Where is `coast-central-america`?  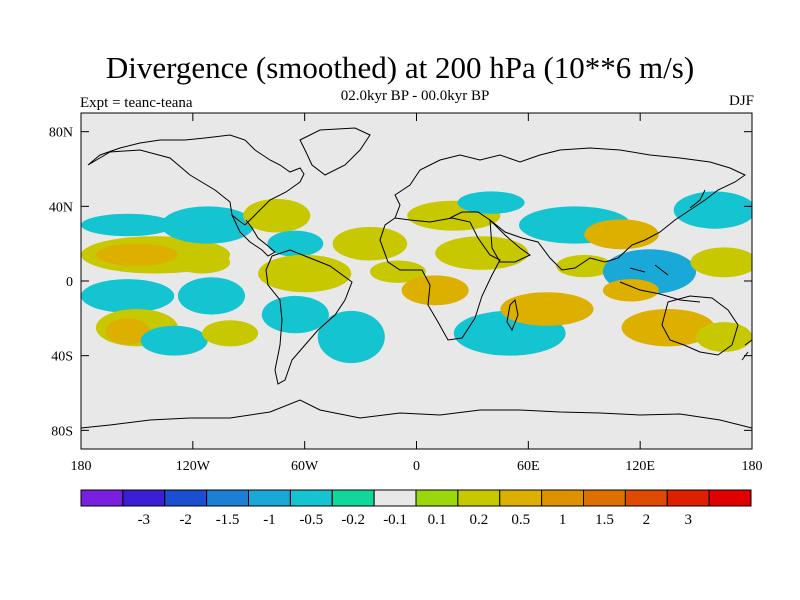
coast-central-america is located at coordinates (253, 235).